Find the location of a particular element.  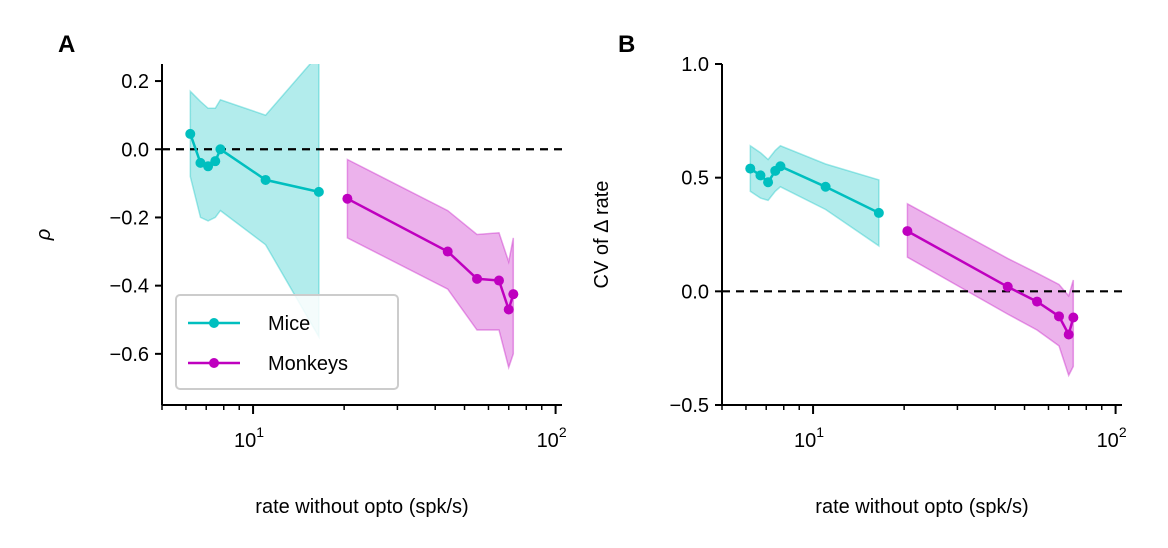

y-tick-label: −0.2 is located at coordinates (129, 218).